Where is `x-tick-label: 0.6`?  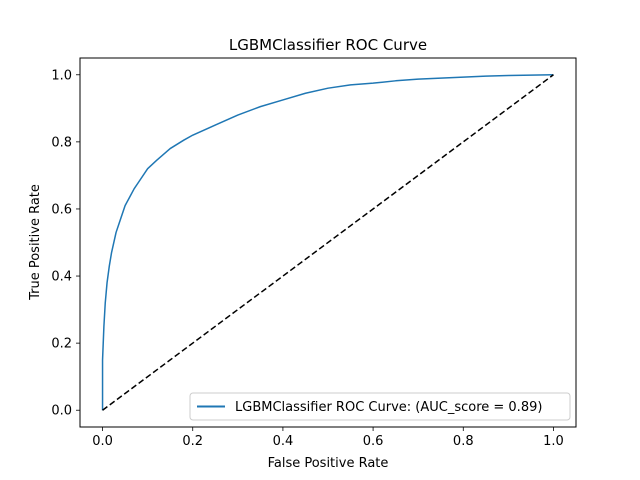 x-tick-label: 0.6 is located at coordinates (373, 441).